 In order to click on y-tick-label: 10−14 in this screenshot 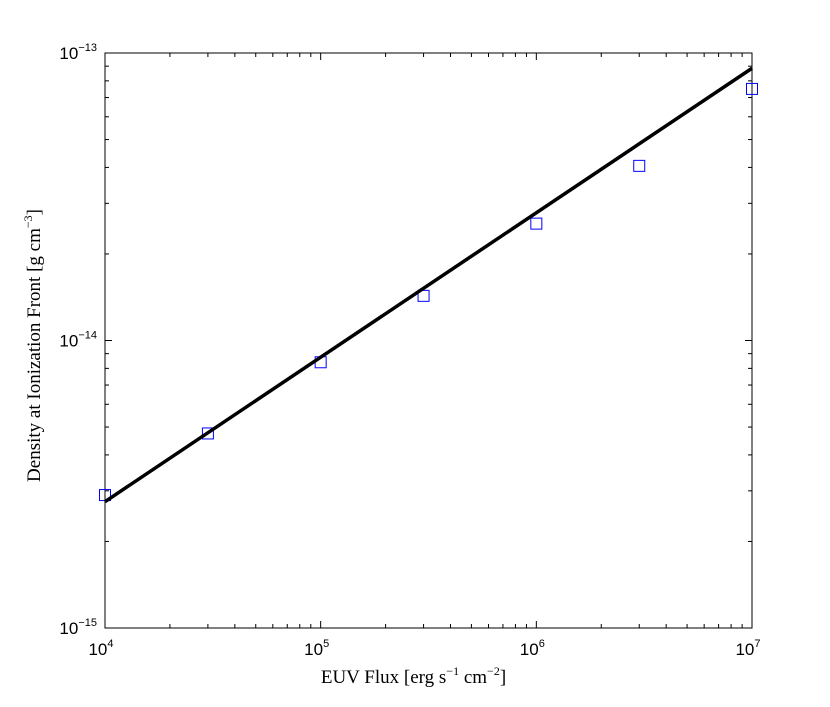, I will do `click(78, 340)`.